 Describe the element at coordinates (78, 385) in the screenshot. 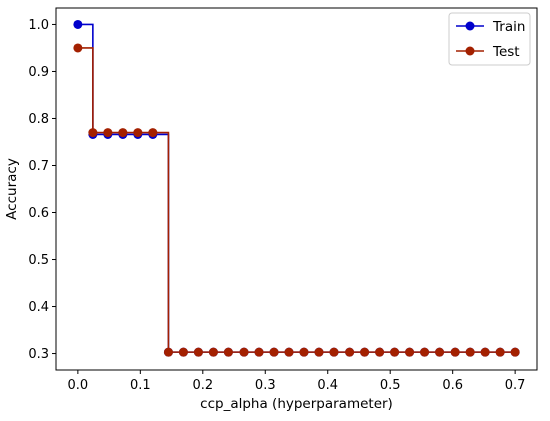

I see `x-tick-label: 0.0` at that location.